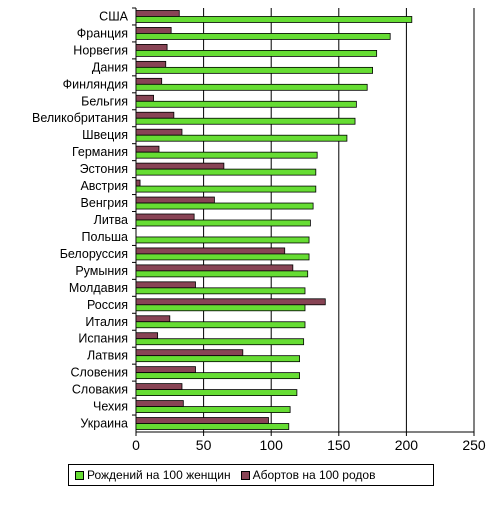 The width and height of the screenshot is (500, 505). Describe the element at coordinates (95, 84) in the screenshot. I see `category-label: Финляндия` at that location.